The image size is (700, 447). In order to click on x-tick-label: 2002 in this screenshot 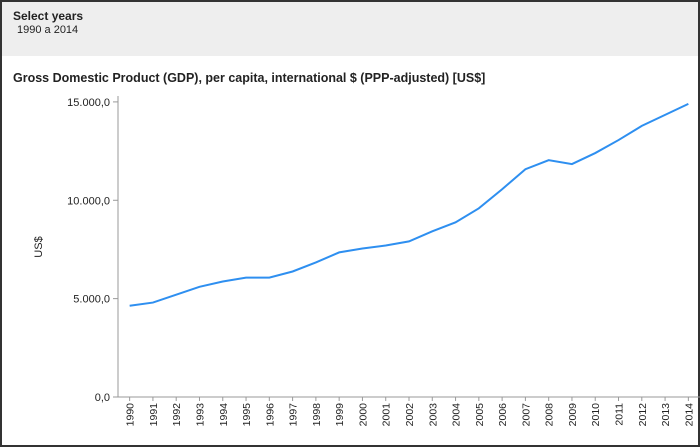, I will do `click(410, 415)`.